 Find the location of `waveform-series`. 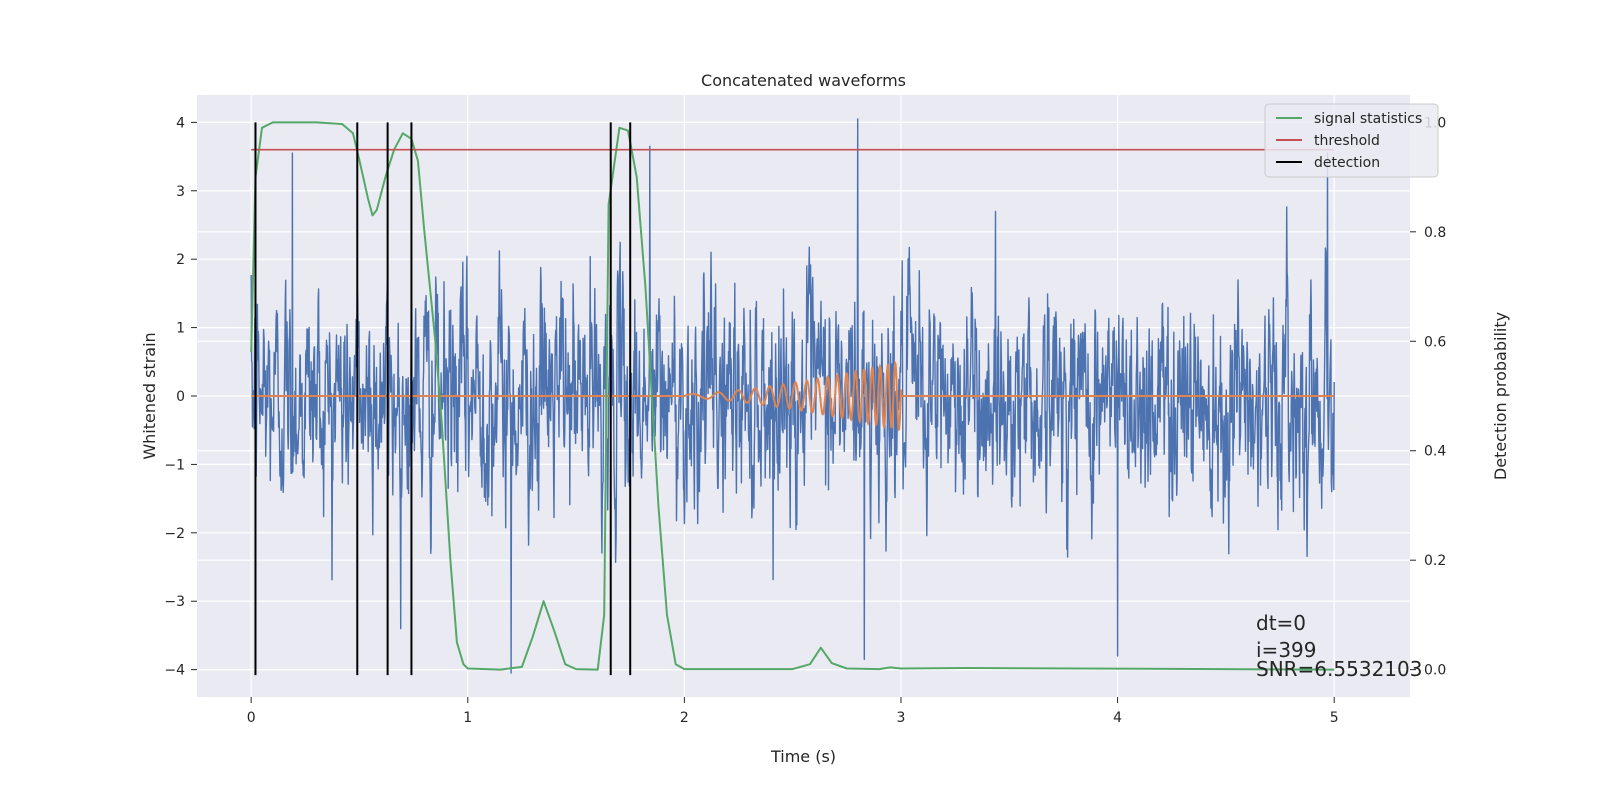

waveform-series is located at coordinates (793, 396).